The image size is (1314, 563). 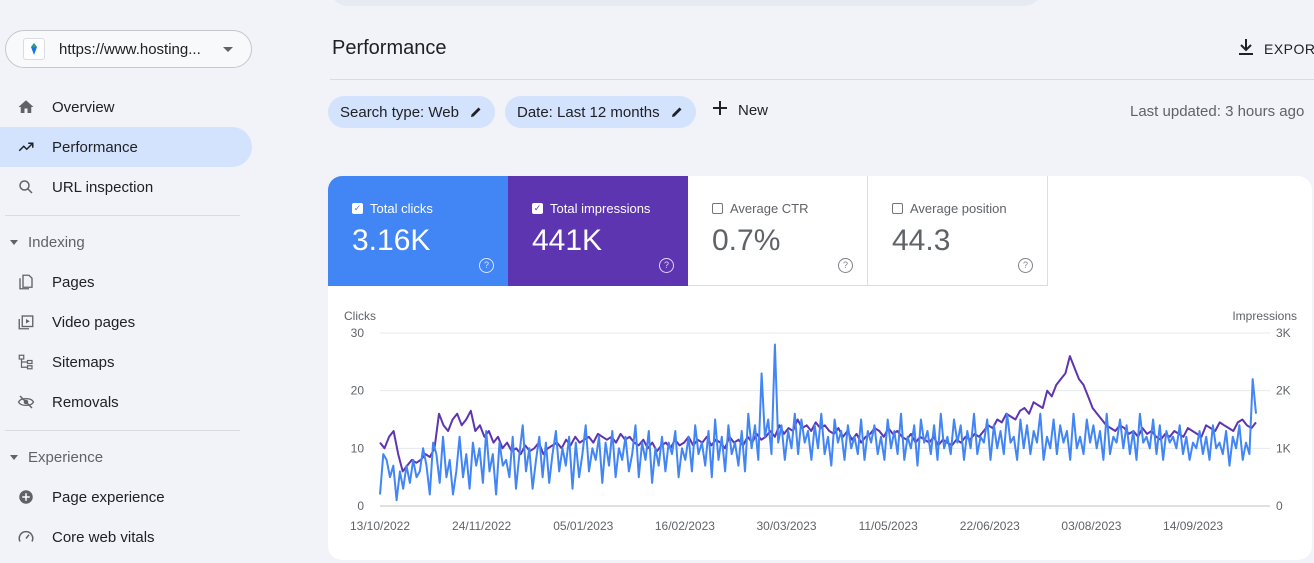 I want to click on metric-value: 44.3, so click(x=921, y=240).